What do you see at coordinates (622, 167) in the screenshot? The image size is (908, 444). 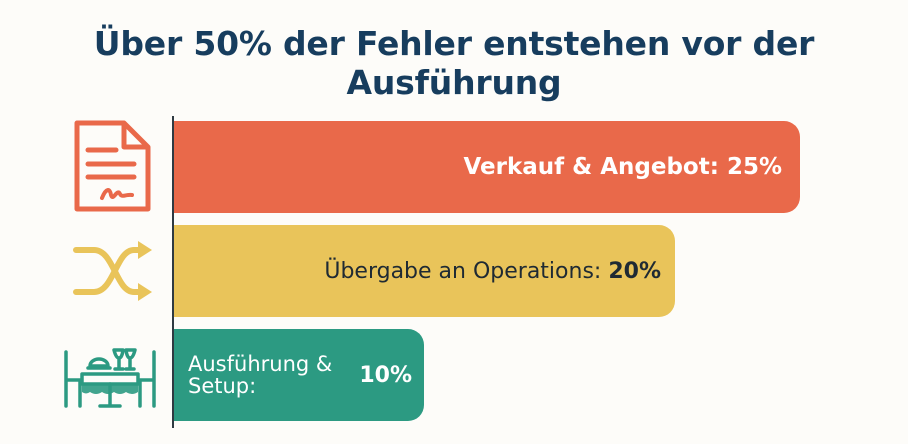 I see `bar-label-verkauf-angebot: Verkauf & Angebot: 25%` at bounding box center [622, 167].